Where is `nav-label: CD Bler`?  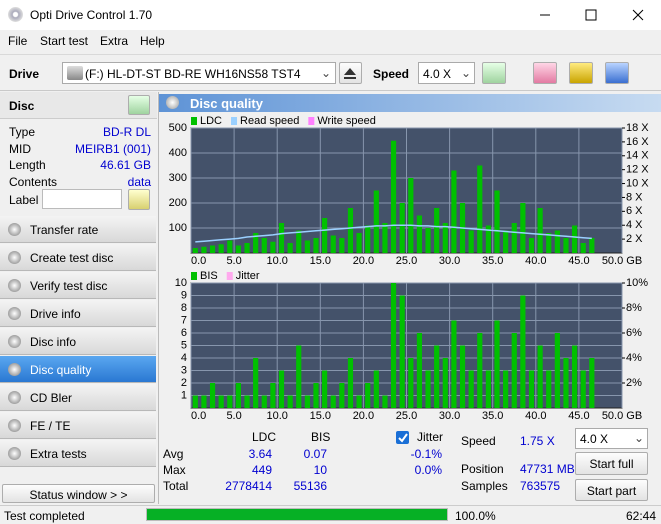 nav-label: CD Bler is located at coordinates (51, 398).